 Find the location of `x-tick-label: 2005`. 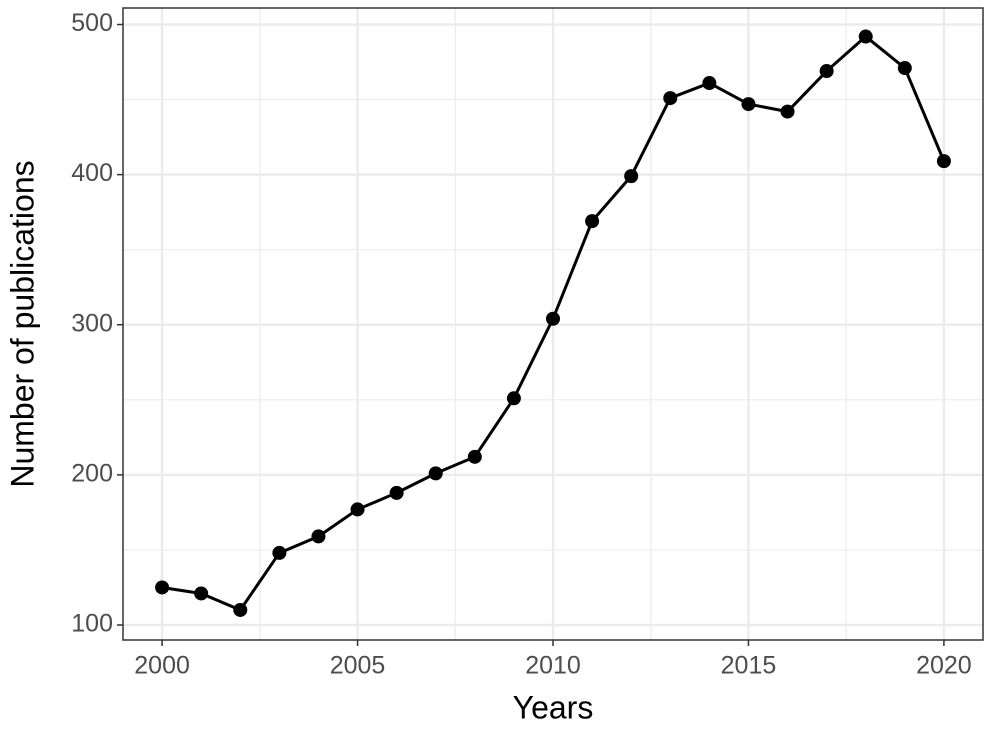

x-tick-label: 2005 is located at coordinates (358, 666).